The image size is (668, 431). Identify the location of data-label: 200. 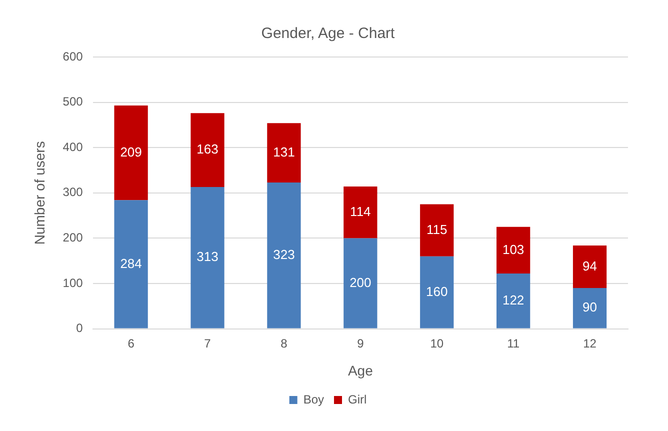
(361, 282).